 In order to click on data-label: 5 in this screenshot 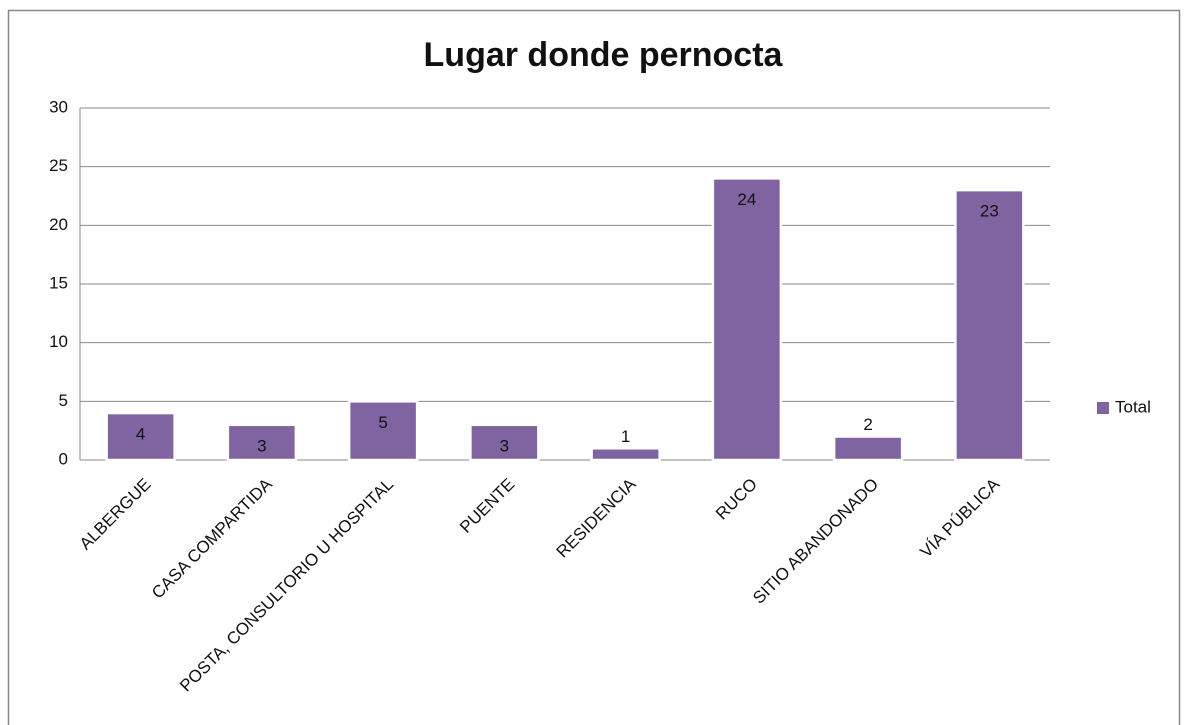, I will do `click(382, 422)`.